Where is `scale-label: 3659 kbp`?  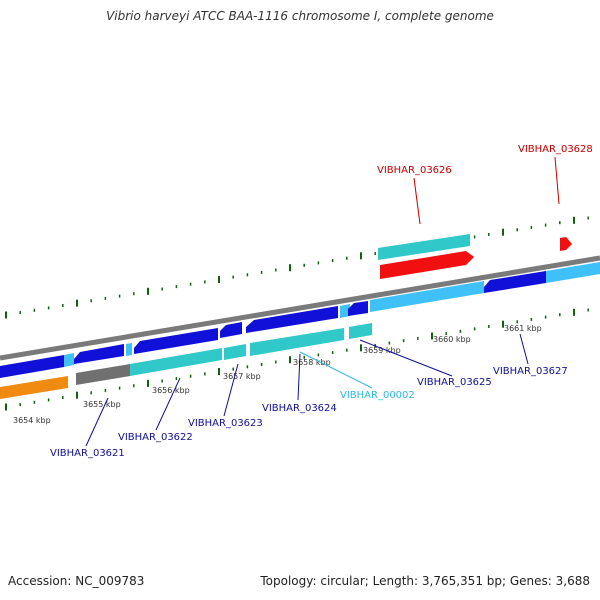
scale-label: 3659 kbp is located at coordinates (382, 350).